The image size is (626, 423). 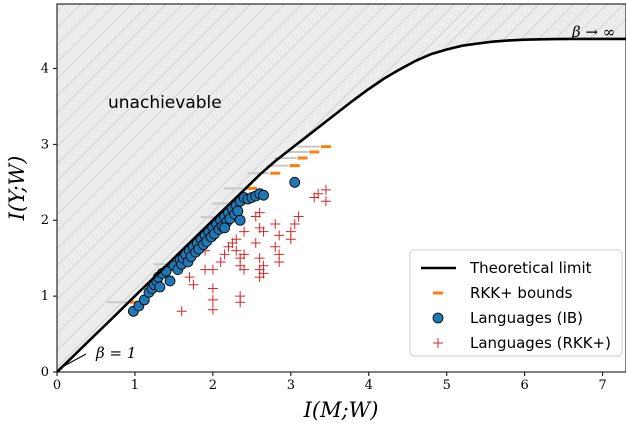 I want to click on x-tick-label: 4, so click(x=369, y=385).